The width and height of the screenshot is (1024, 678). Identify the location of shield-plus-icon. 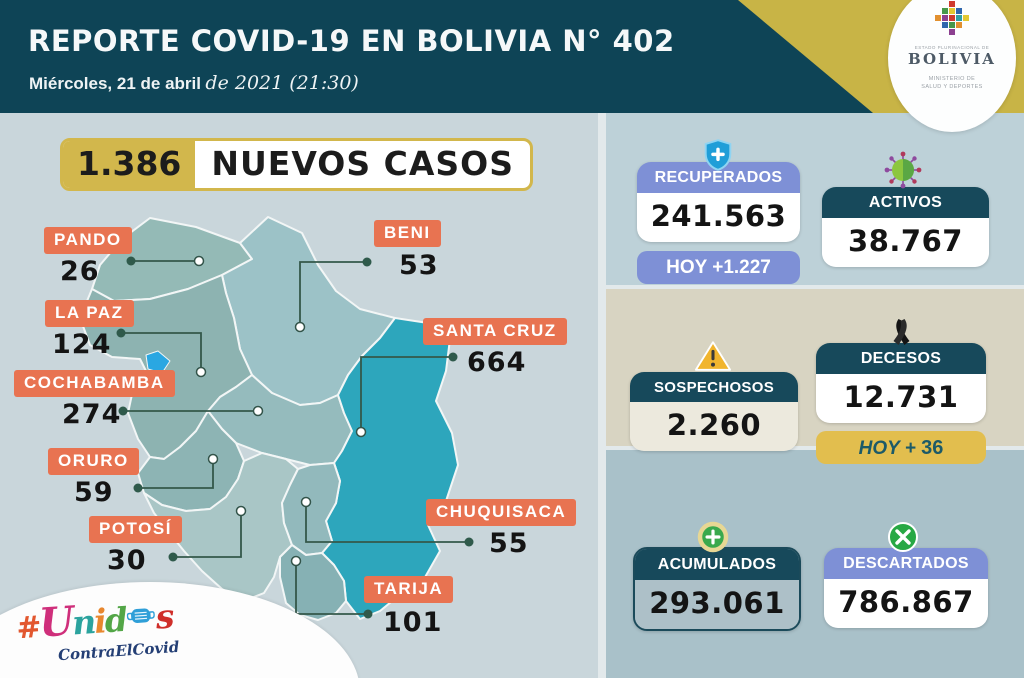
(718, 155).